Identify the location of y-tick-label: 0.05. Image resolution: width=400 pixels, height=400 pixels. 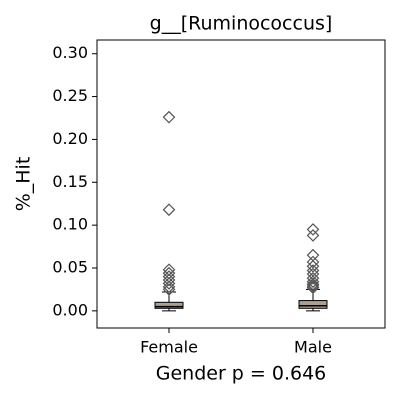
(70, 267).